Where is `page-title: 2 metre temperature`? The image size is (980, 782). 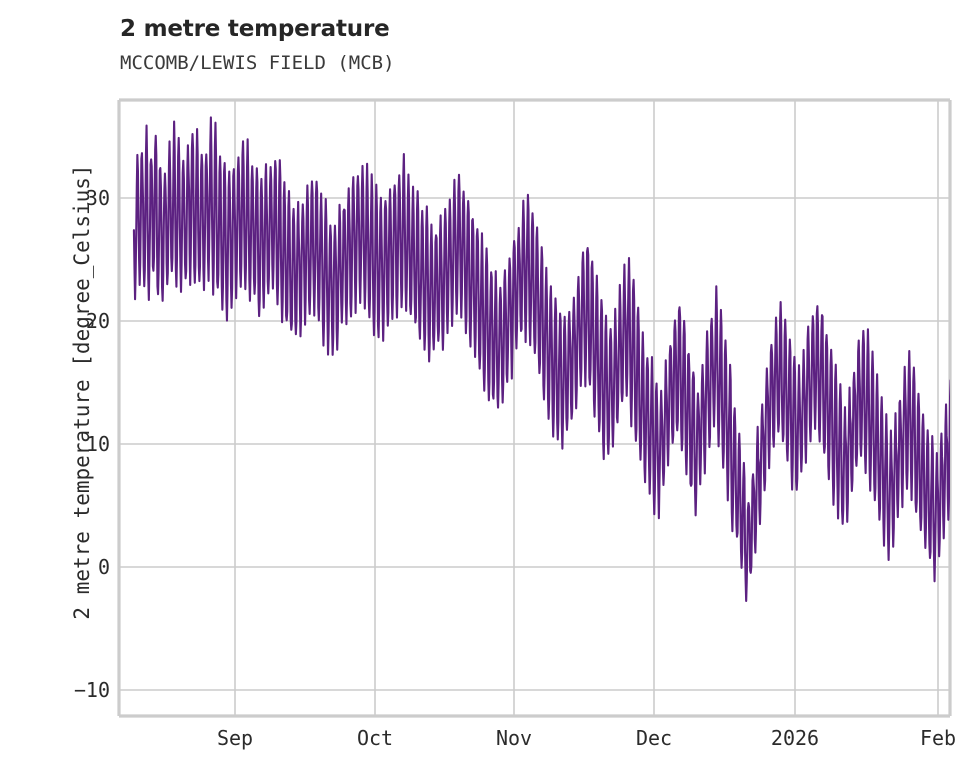
page-title: 2 metre temperature is located at coordinates (255, 29).